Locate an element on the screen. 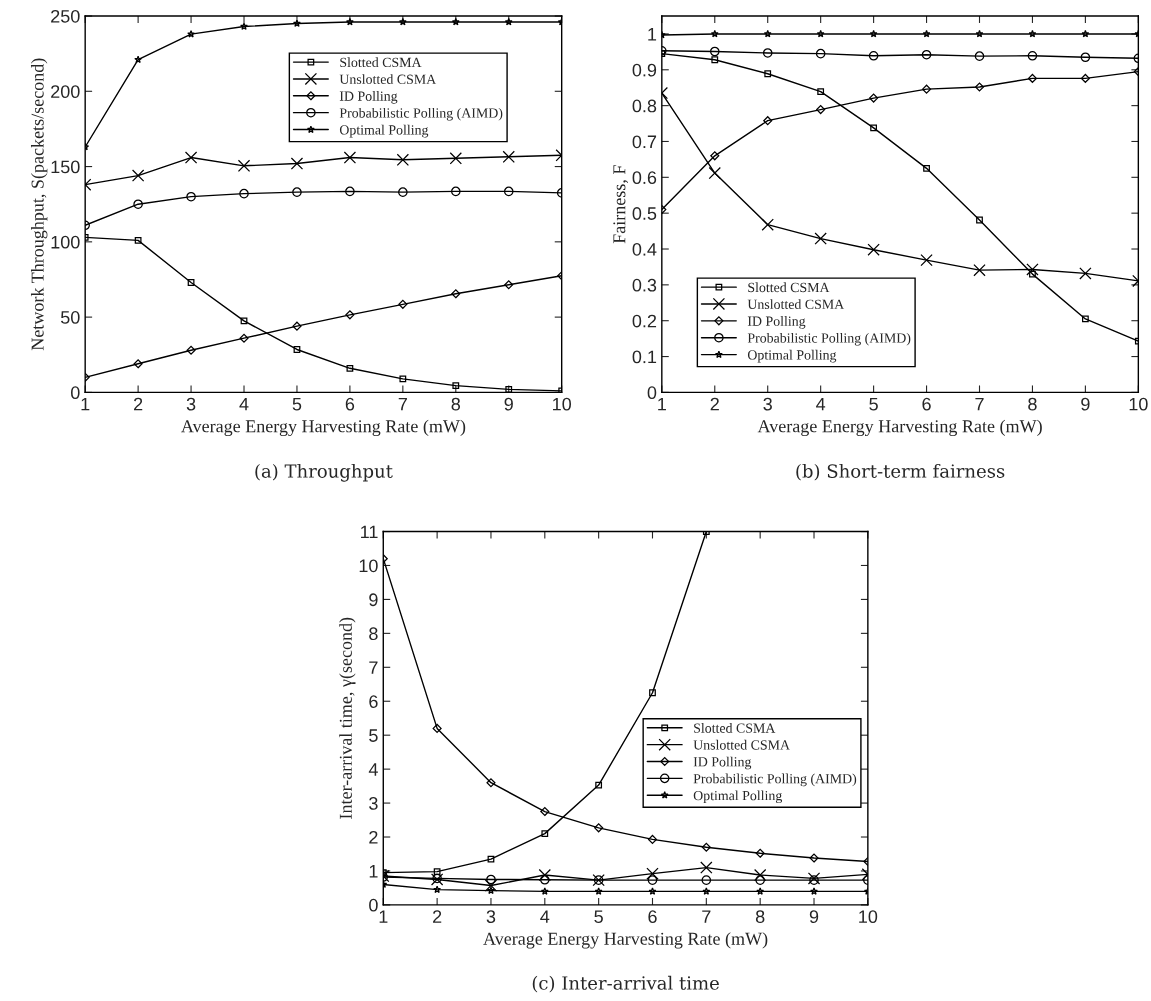 Image resolution: width=1151 pixels, height=1001 pixels. y-tick-label: 3 is located at coordinates (373, 803).